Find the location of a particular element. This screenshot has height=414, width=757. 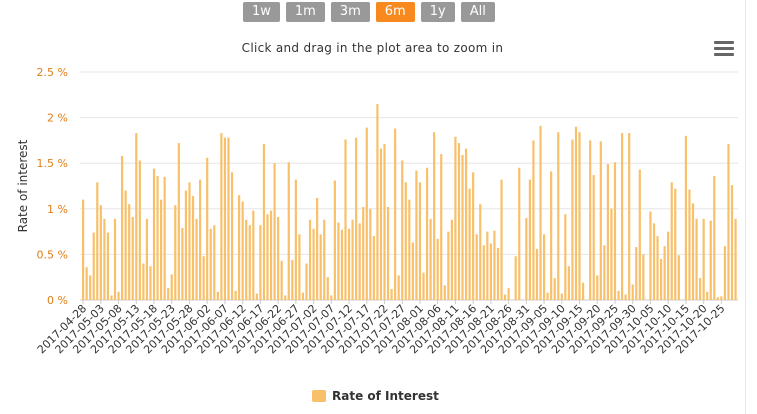

chart-right-divider is located at coordinates (745, 207).